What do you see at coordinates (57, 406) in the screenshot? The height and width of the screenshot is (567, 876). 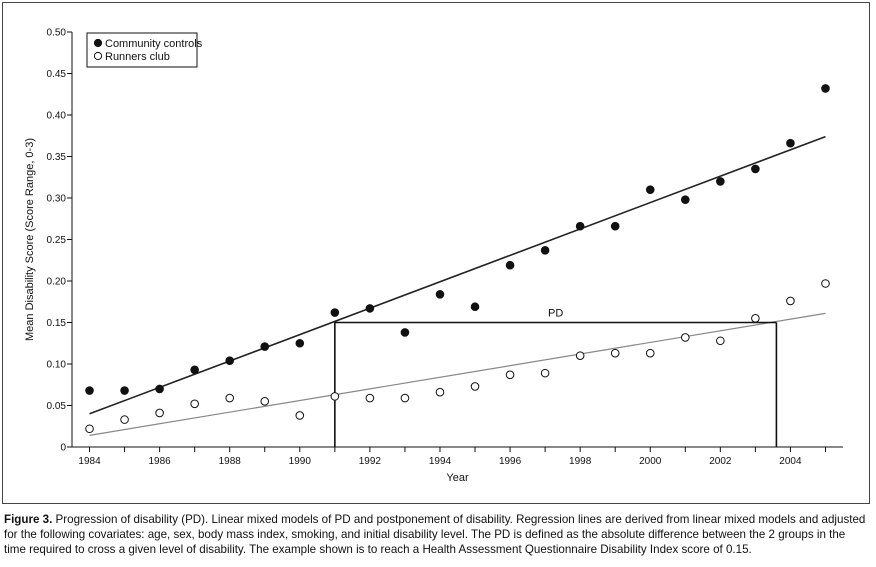 I see `y-tick-label: 0.05` at bounding box center [57, 406].